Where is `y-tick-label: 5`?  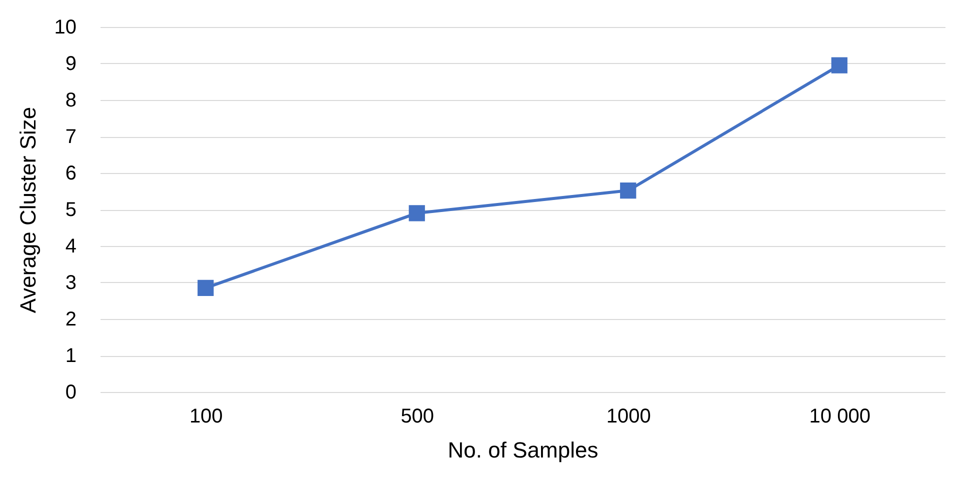
y-tick-label: 5 is located at coordinates (70, 210).